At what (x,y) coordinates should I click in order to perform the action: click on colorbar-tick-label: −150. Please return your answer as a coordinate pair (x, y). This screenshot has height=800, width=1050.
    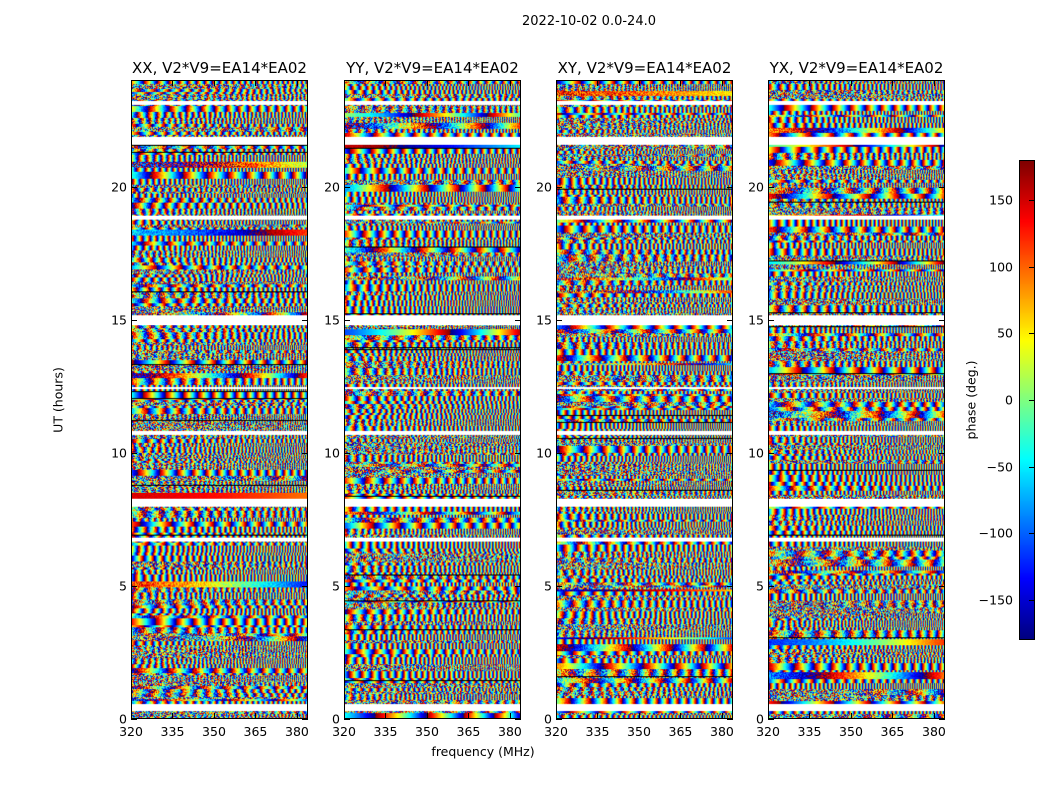
    Looking at the image, I should click on (995, 600).